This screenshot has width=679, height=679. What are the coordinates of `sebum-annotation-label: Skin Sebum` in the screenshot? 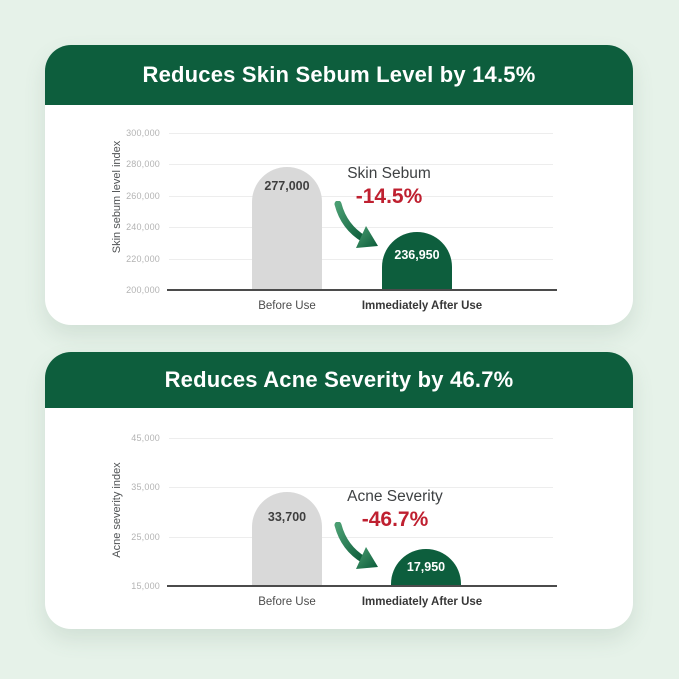 It's located at (389, 173).